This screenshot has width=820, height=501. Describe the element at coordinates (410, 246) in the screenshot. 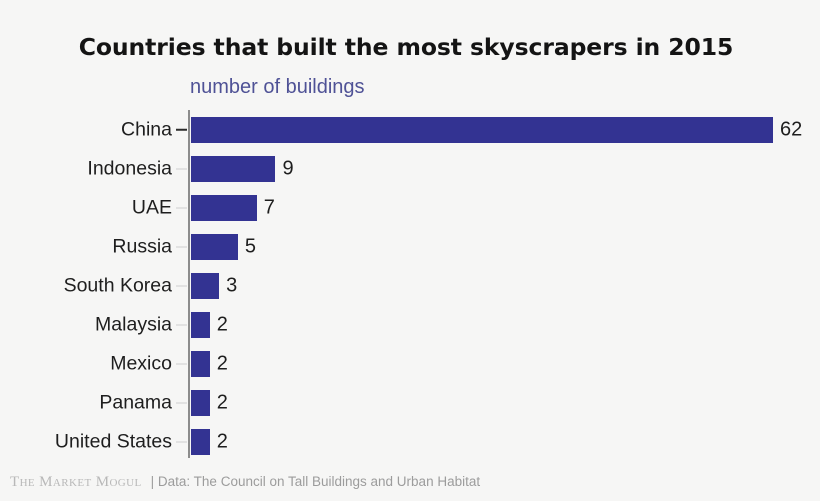

I see `bar-row: Russia 5` at that location.